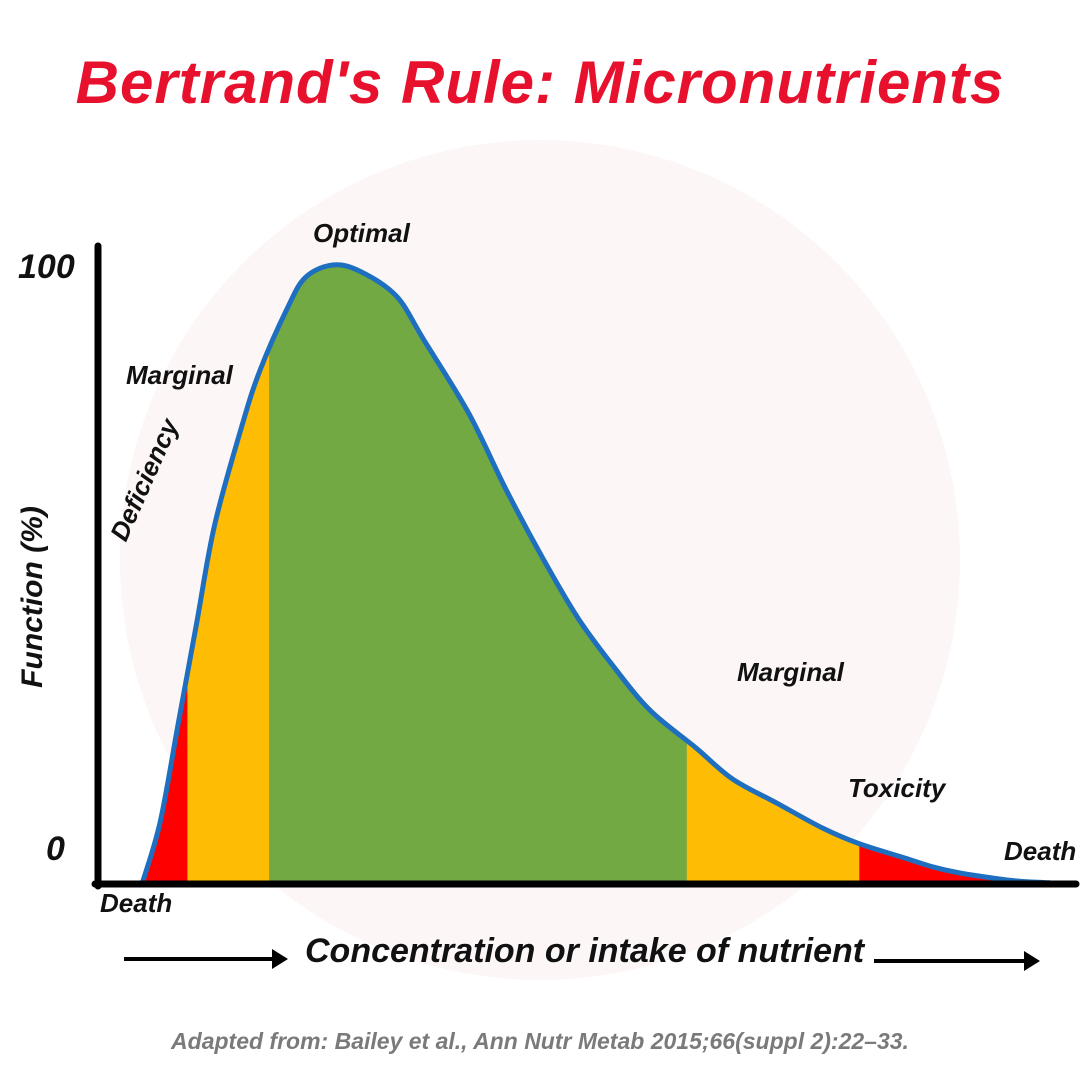 This screenshot has height=1080, width=1080. Describe the element at coordinates (540, 82) in the screenshot. I see `chart-title: Bertrand's Rule: Micronutrients` at that location.